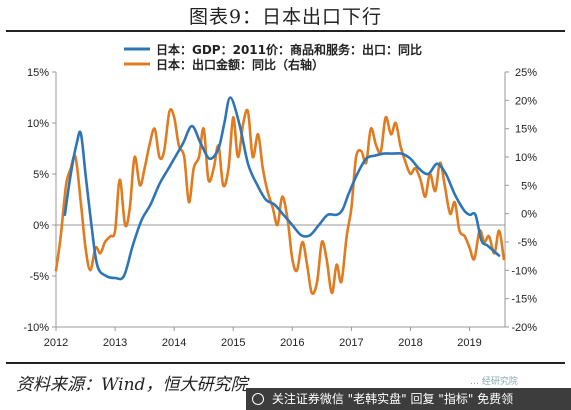 Image resolution: width=571 pixels, height=410 pixels. What do you see at coordinates (494, 382) in the screenshot?
I see `watermark-text: … 经研究院` at bounding box center [494, 382].